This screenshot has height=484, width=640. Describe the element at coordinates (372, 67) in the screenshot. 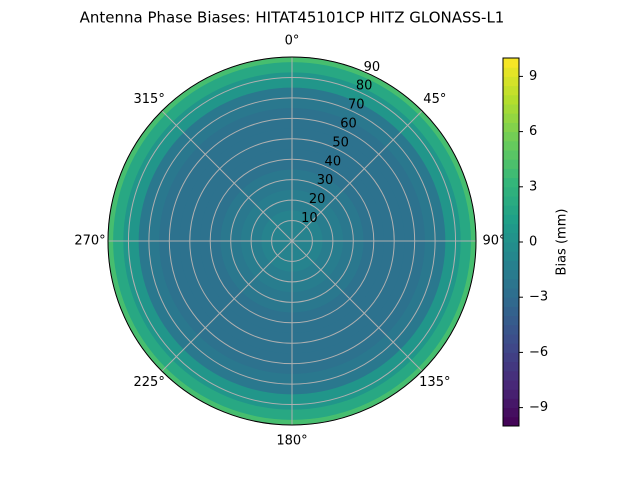

I see `r-tick-label: 90` at that location.